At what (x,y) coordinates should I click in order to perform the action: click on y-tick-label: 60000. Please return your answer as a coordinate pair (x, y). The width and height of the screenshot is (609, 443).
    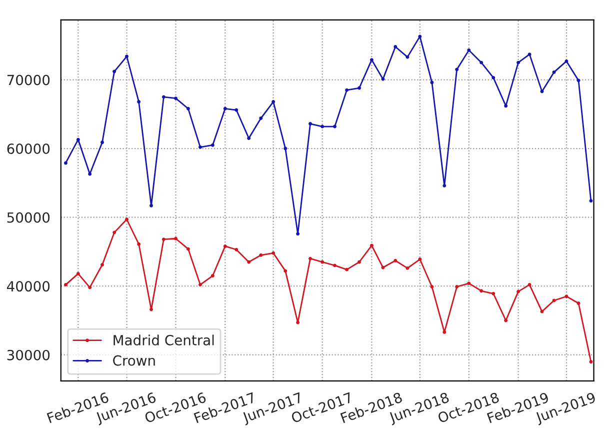
    Looking at the image, I should click on (28, 149).